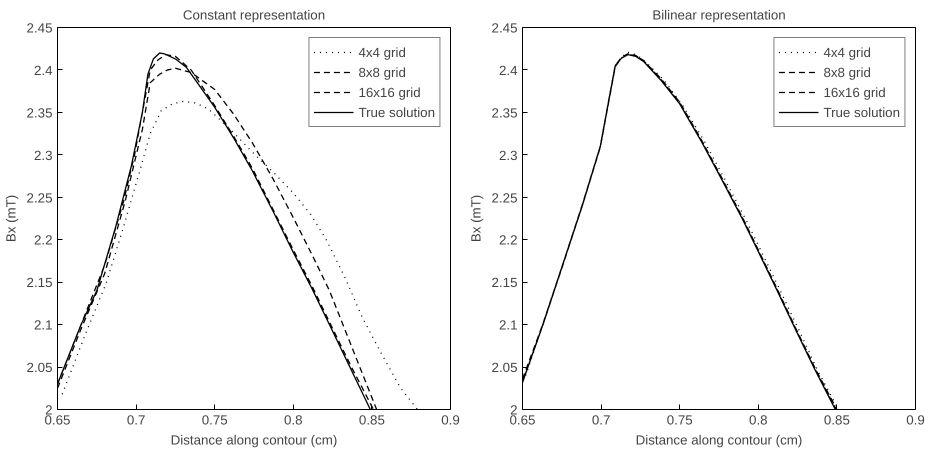 This screenshot has width=941, height=458. What do you see at coordinates (719, 15) in the screenshot?
I see `chart-title: Bilinear representation` at bounding box center [719, 15].